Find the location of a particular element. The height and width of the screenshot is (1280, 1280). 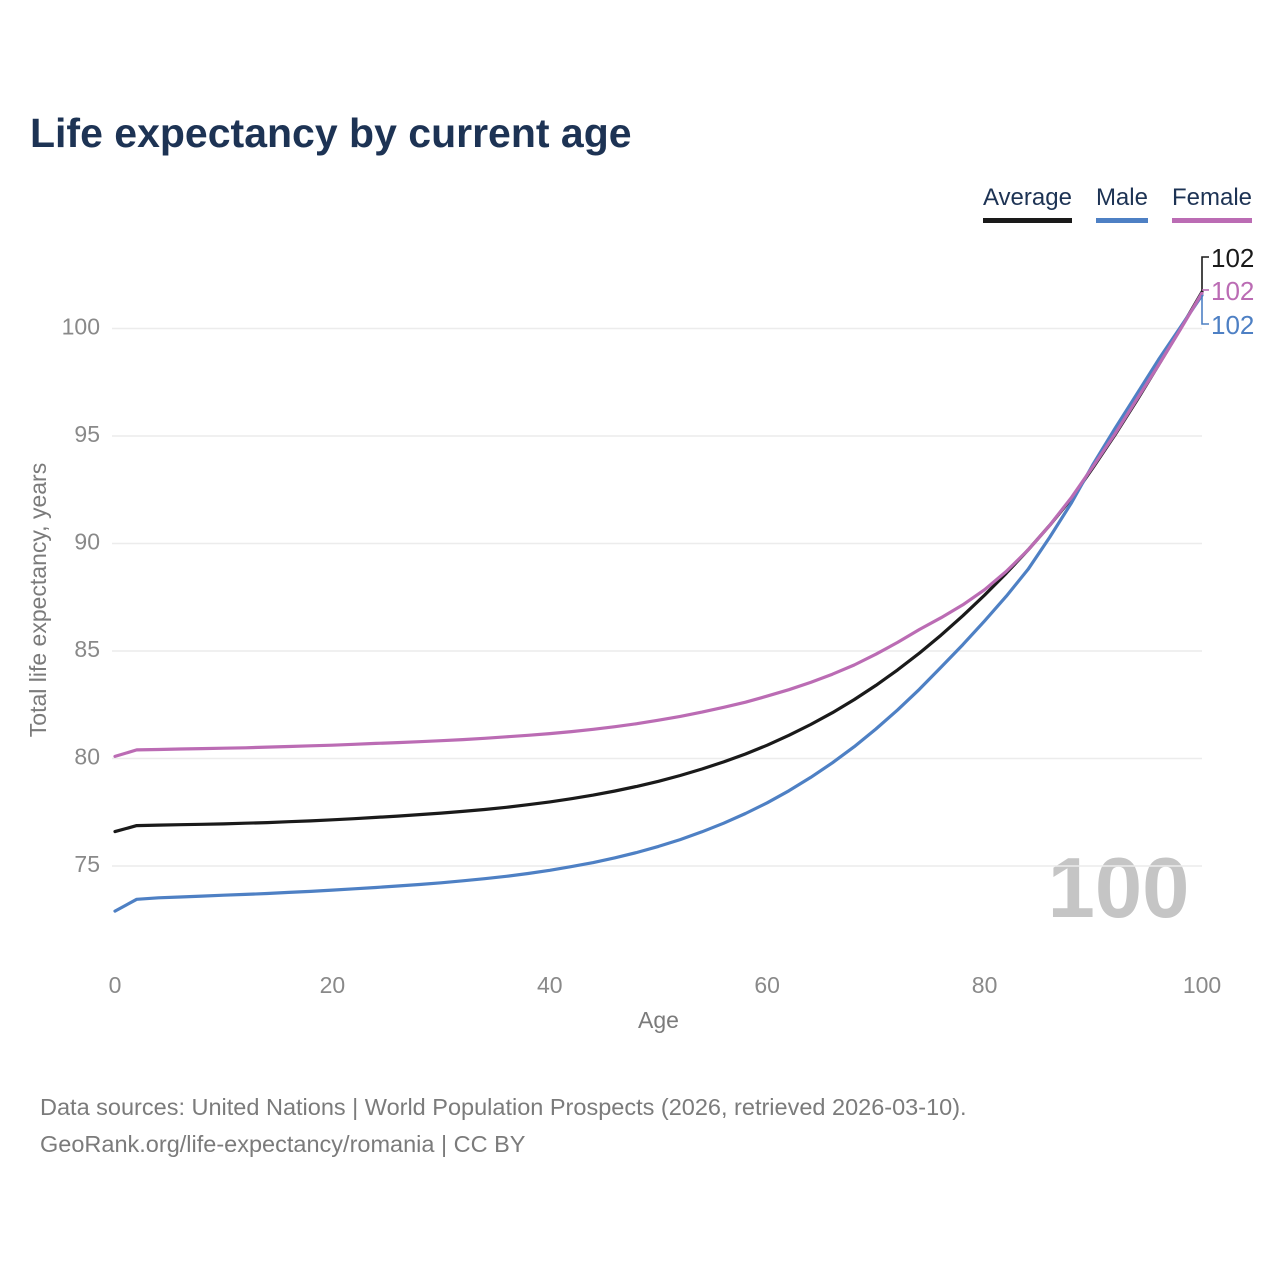

x-tick-60: 60 is located at coordinates (767, 985).